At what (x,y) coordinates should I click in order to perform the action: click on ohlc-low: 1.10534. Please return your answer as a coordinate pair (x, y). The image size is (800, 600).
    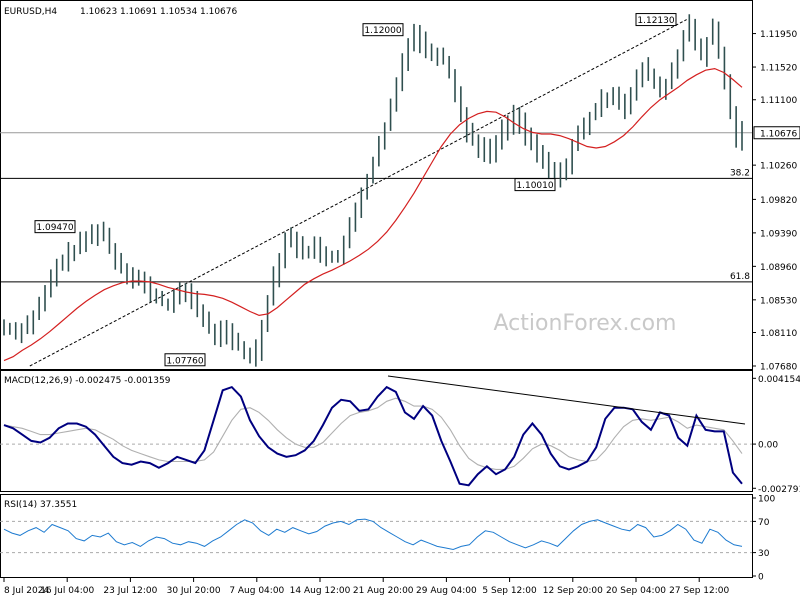
    Looking at the image, I should click on (178, 12).